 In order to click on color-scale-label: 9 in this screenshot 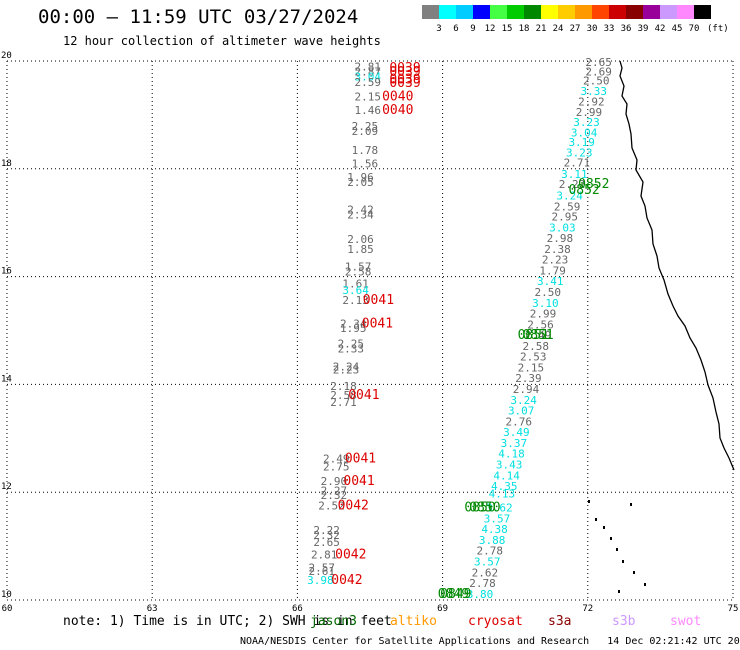, I will do `click(473, 29)`.